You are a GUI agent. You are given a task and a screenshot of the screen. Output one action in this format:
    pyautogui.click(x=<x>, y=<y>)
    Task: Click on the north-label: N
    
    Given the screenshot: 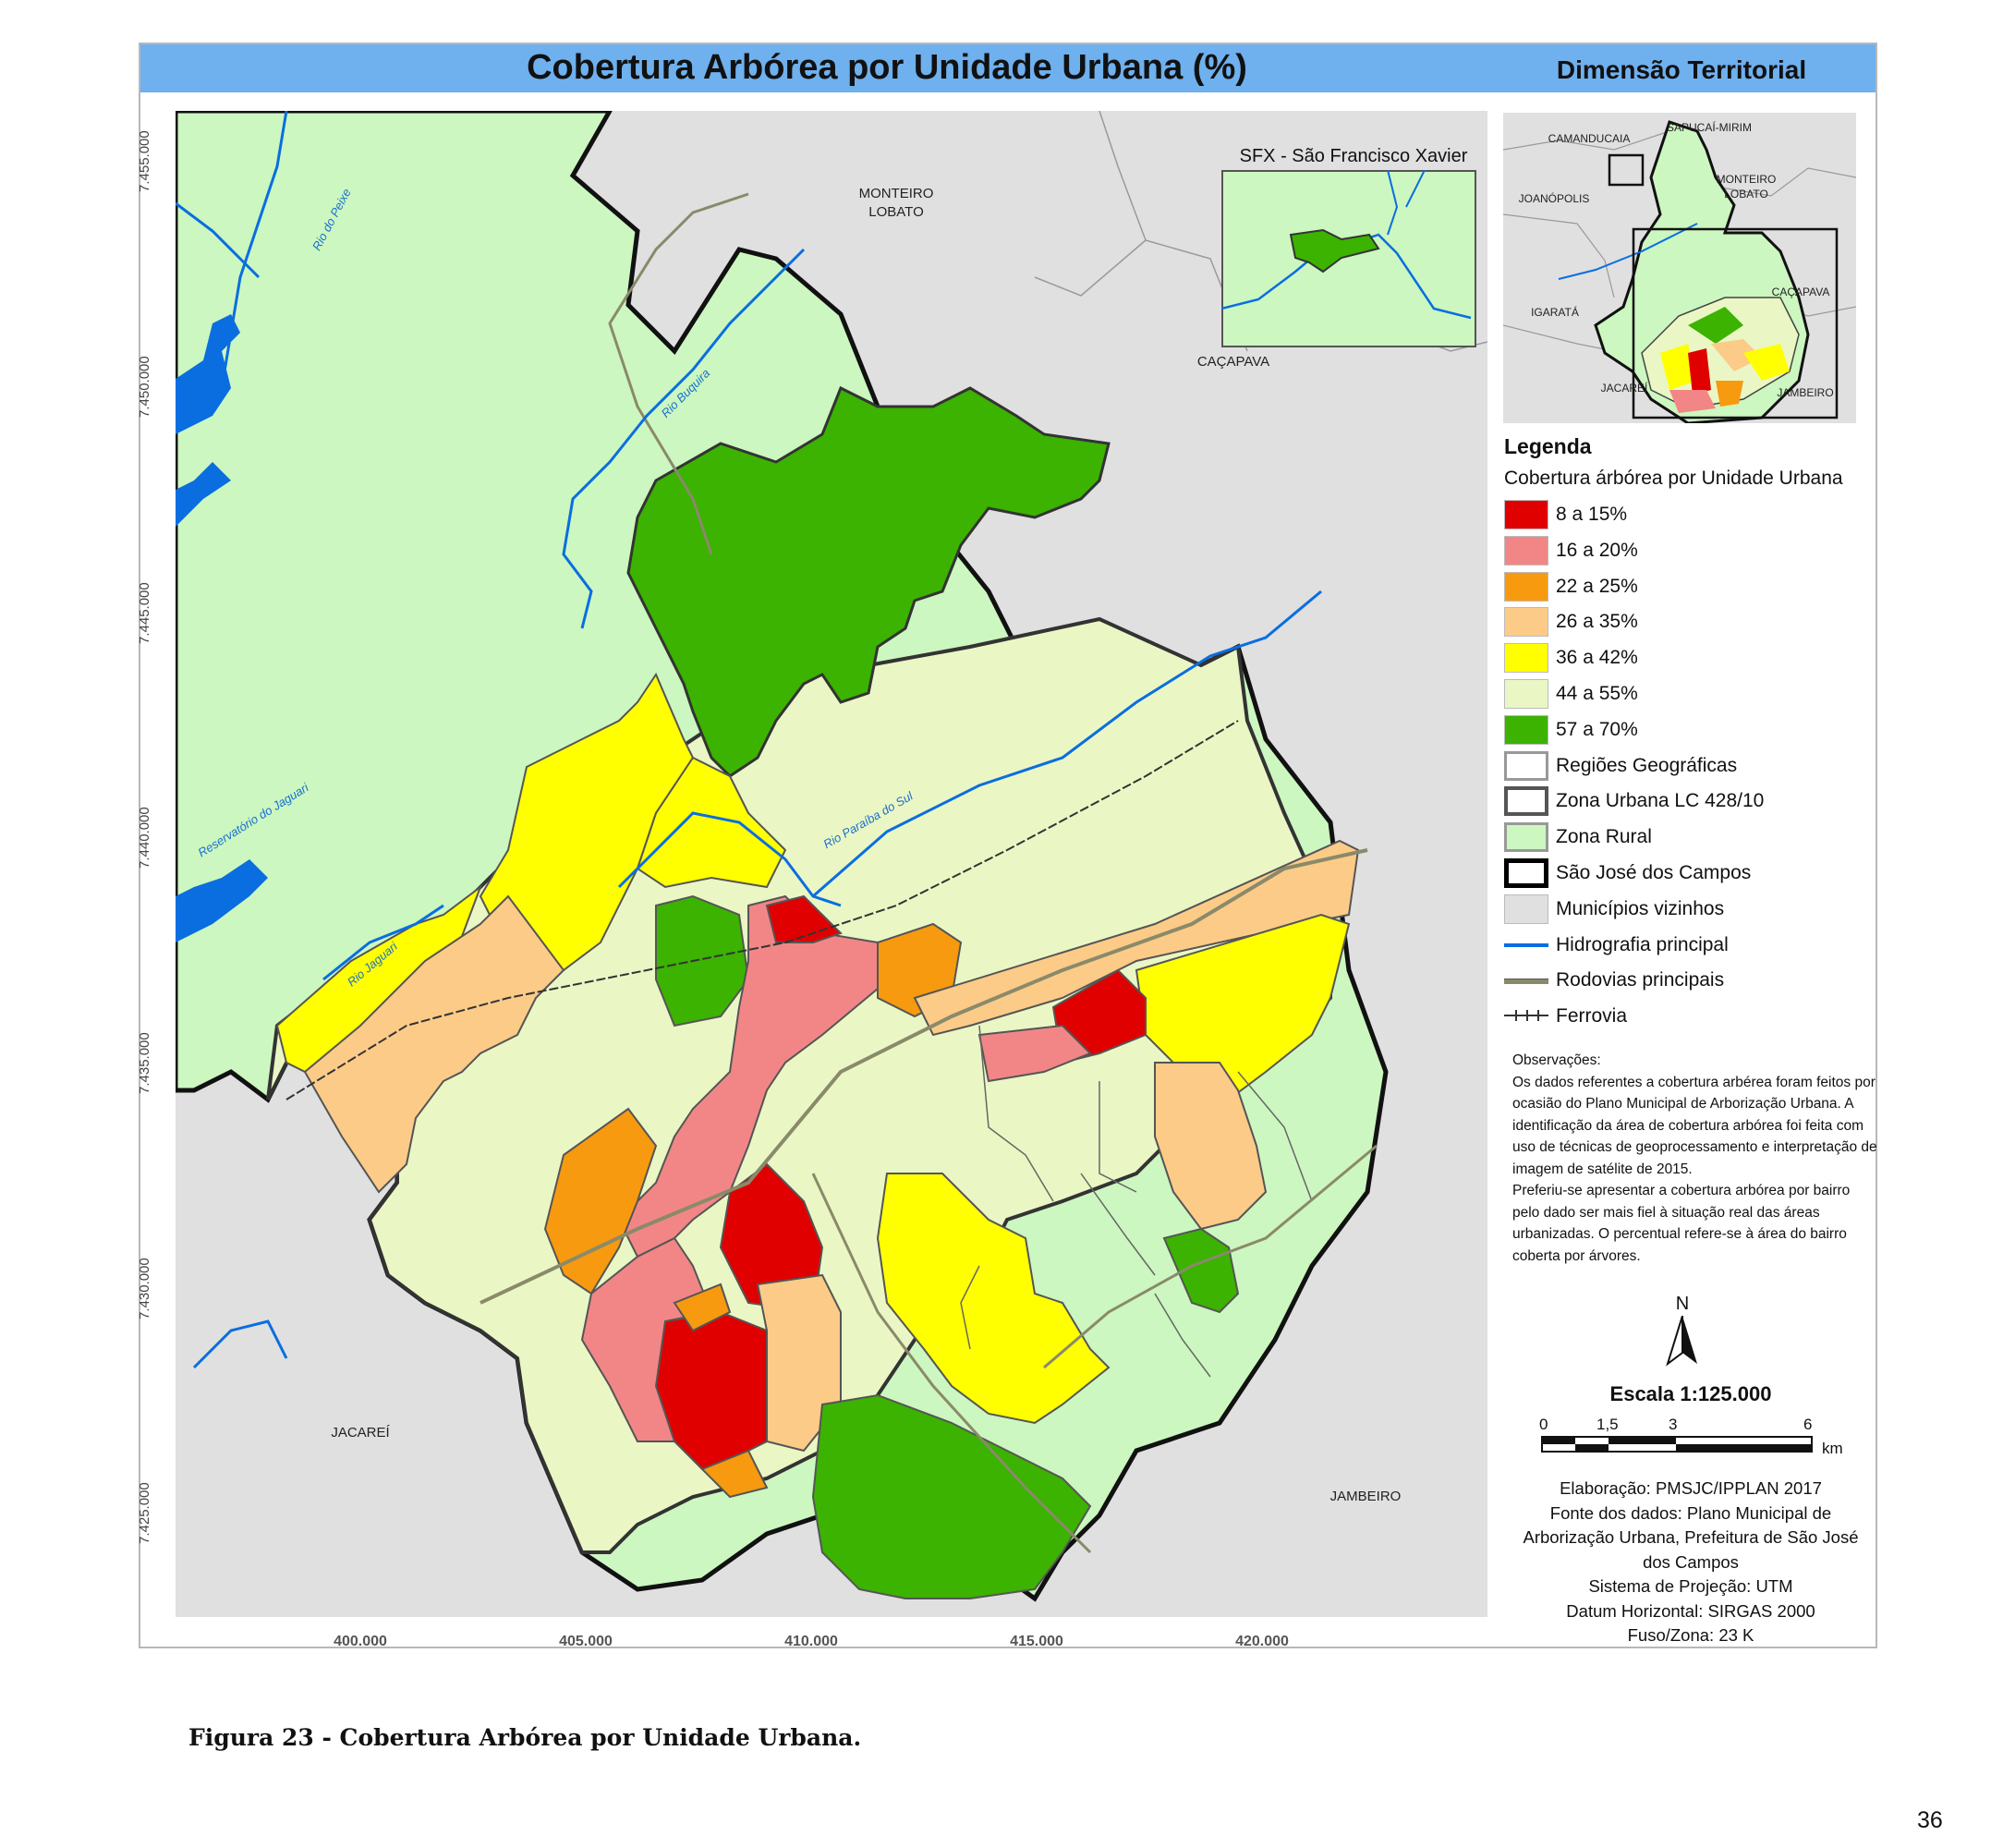 What is the action you would take?
    pyautogui.click(x=1683, y=1304)
    